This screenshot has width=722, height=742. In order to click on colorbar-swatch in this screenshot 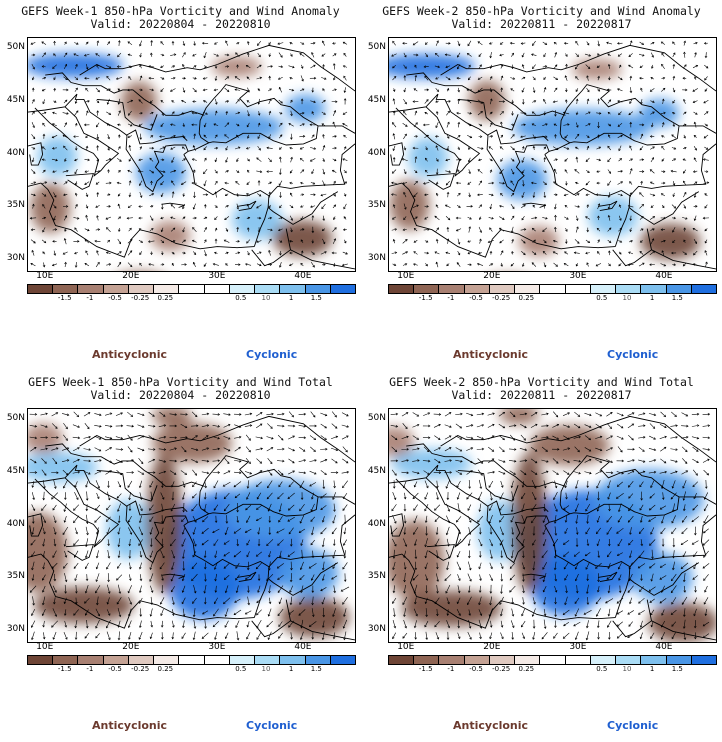, I will do `click(629, 289)`.